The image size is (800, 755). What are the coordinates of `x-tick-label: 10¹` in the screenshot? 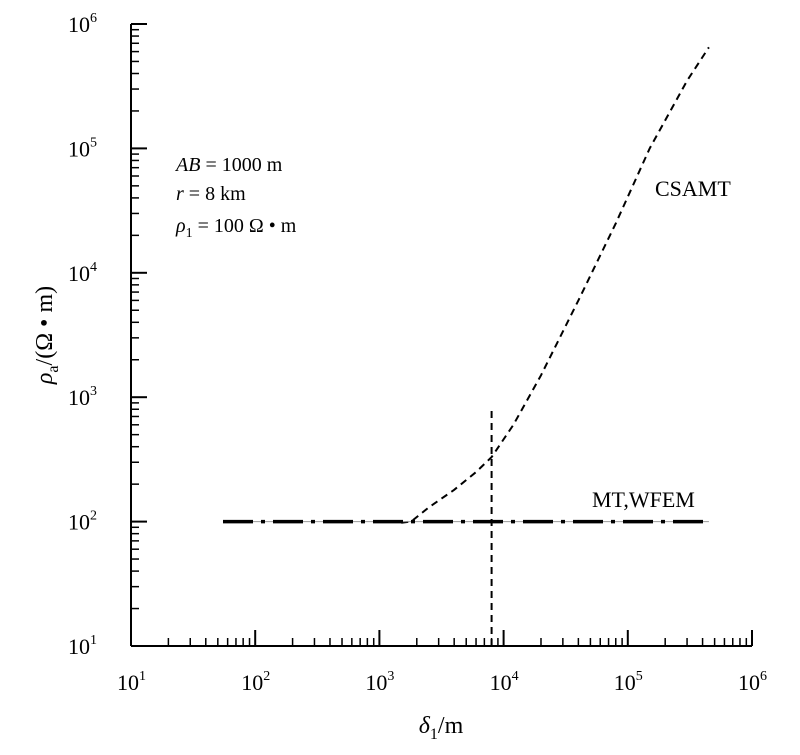 It's located at (131, 682).